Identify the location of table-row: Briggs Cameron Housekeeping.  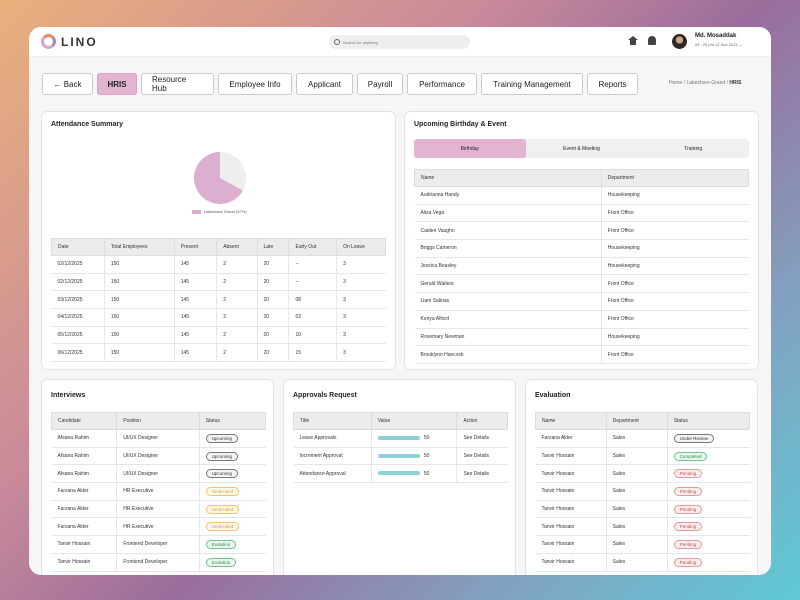
(581, 248).